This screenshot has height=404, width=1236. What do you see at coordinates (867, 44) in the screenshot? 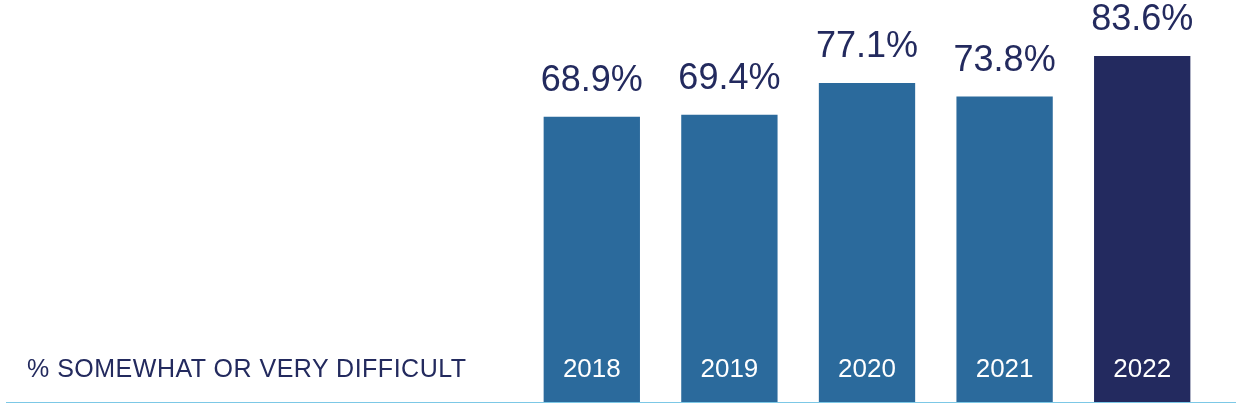
I see `data-label: 77.1%` at bounding box center [867, 44].